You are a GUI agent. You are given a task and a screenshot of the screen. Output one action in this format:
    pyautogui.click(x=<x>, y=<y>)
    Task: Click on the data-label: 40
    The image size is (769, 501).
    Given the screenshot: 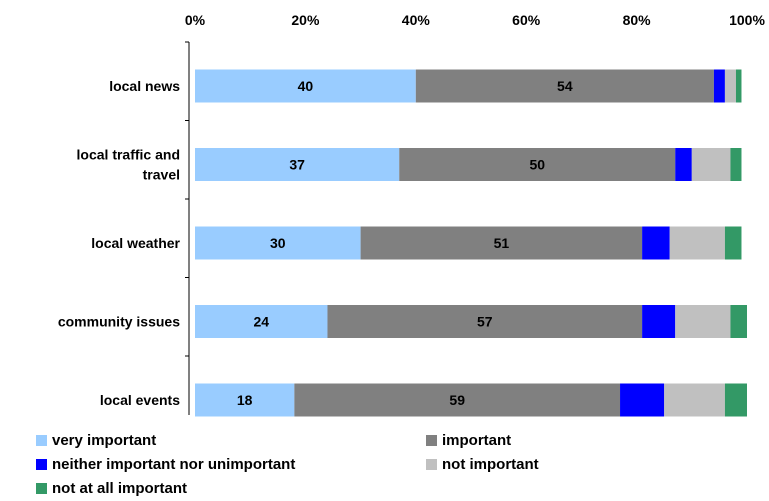 What is the action you would take?
    pyautogui.click(x=306, y=86)
    